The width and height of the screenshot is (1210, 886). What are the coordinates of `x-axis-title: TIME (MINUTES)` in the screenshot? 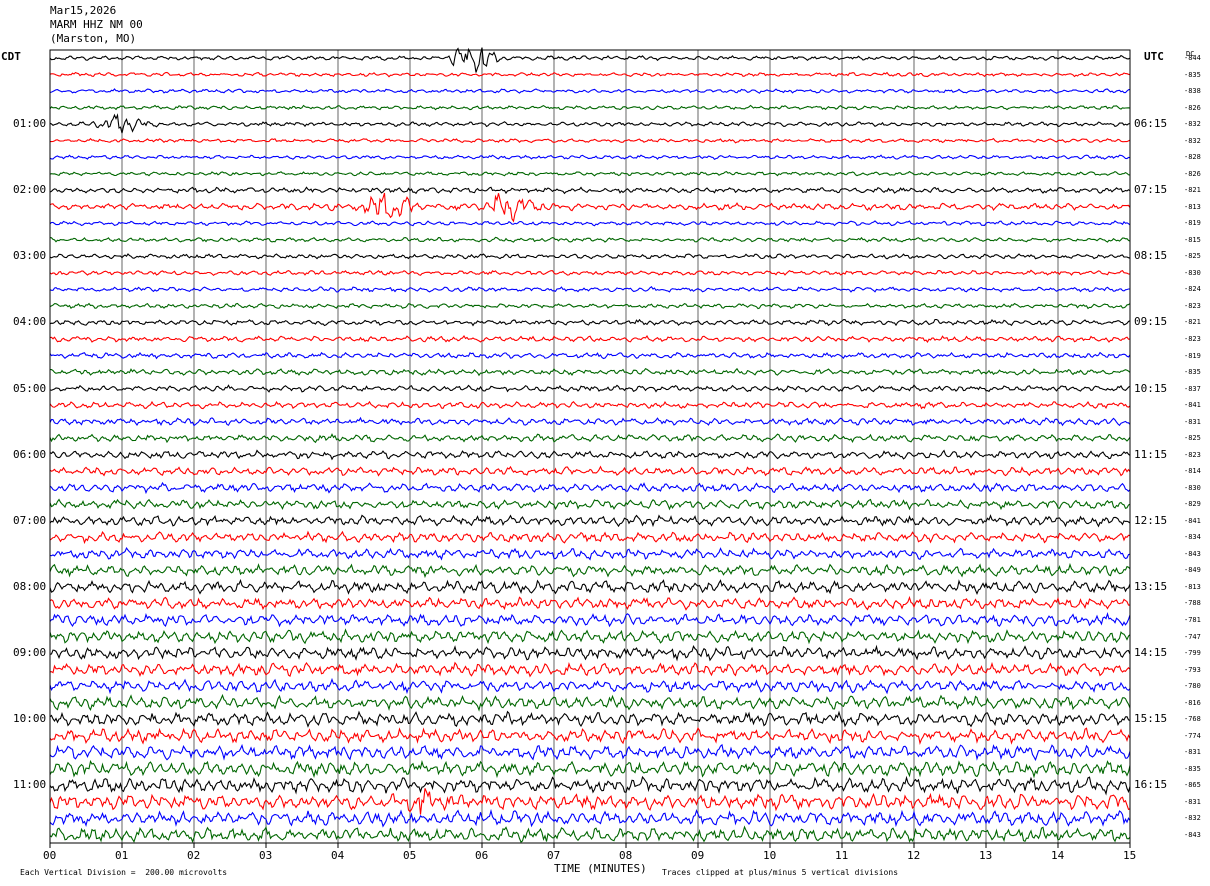 It's located at (600, 868).